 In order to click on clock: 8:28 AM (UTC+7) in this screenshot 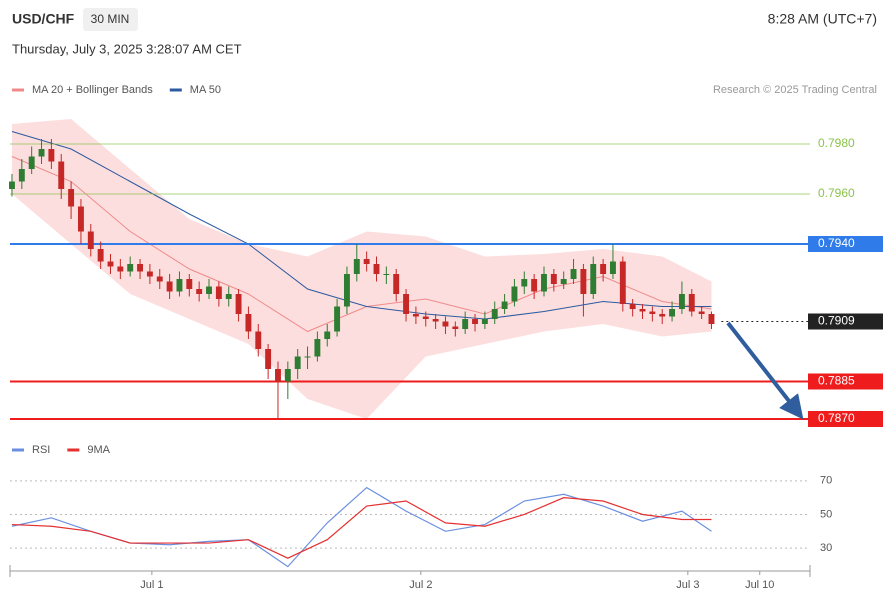, I will do `click(822, 19)`.